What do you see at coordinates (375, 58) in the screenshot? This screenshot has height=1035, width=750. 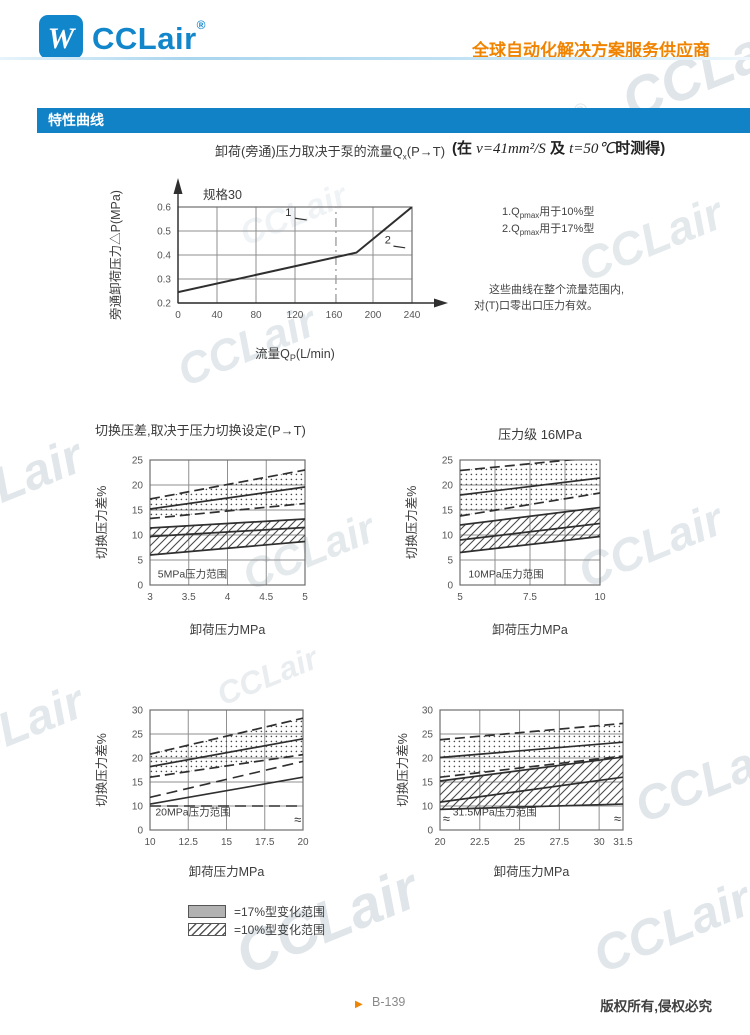 I see `header-divider` at bounding box center [375, 58].